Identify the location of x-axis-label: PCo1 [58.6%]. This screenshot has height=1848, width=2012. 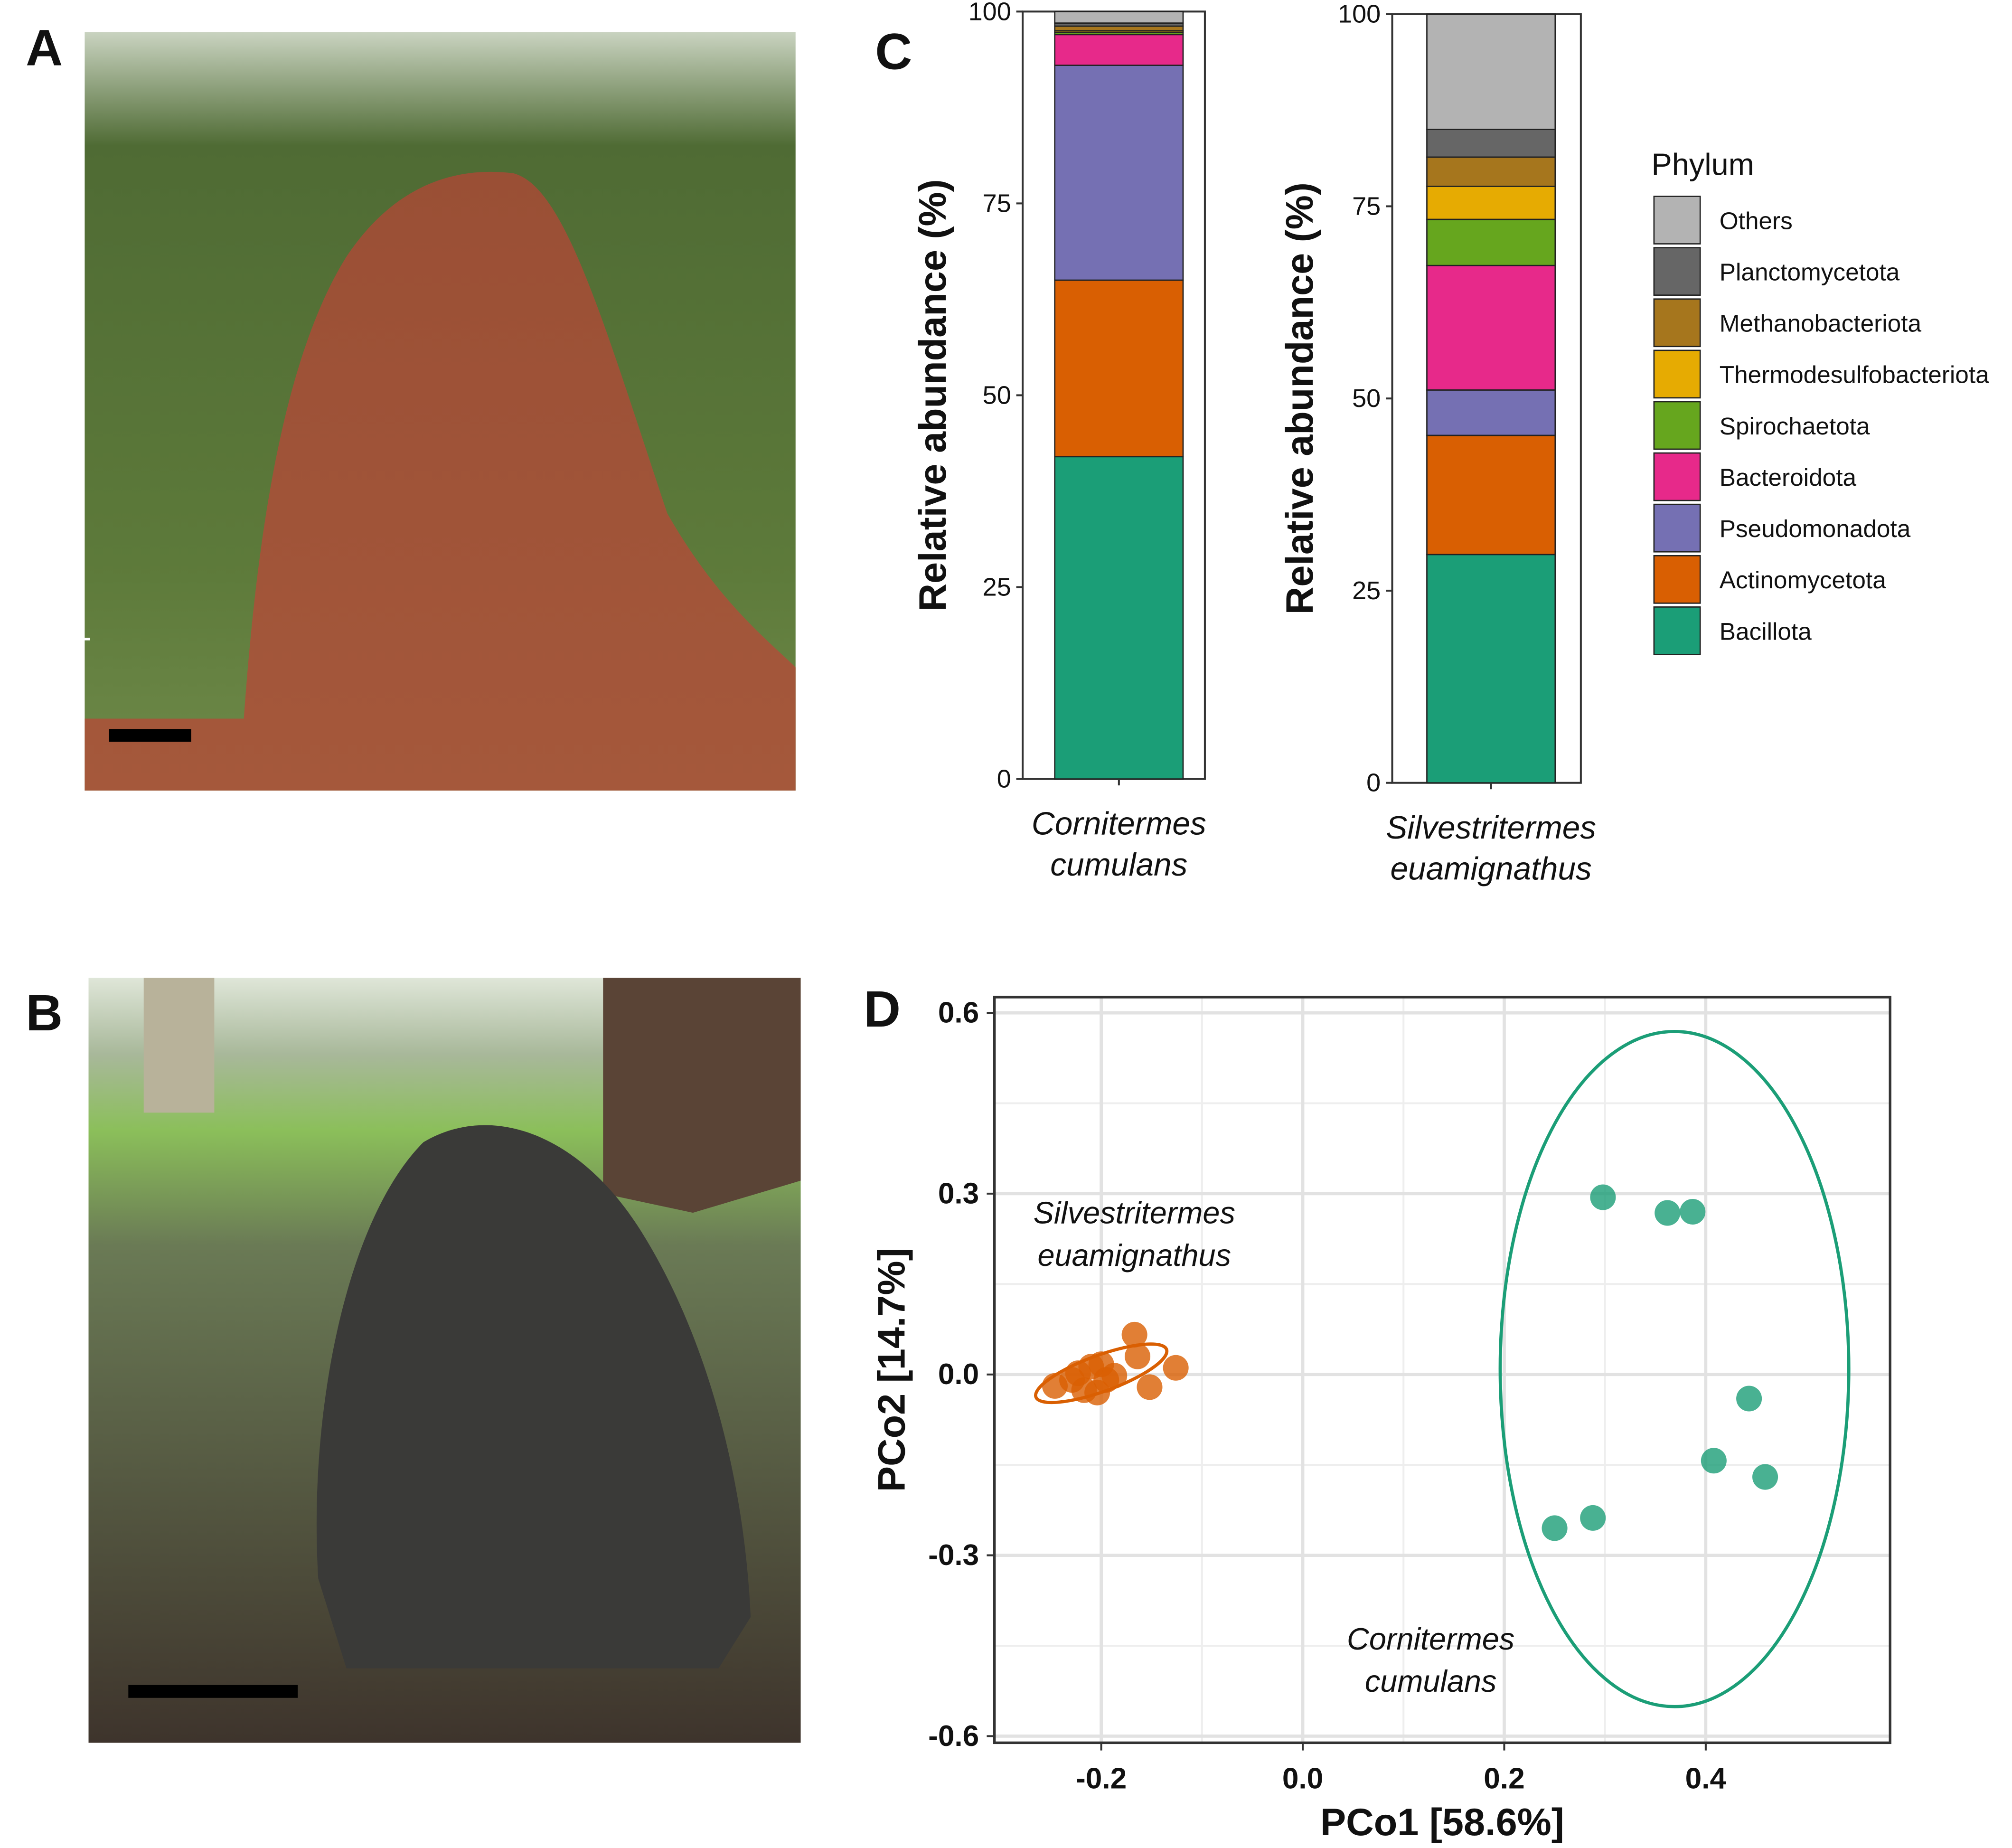
(1442, 1822).